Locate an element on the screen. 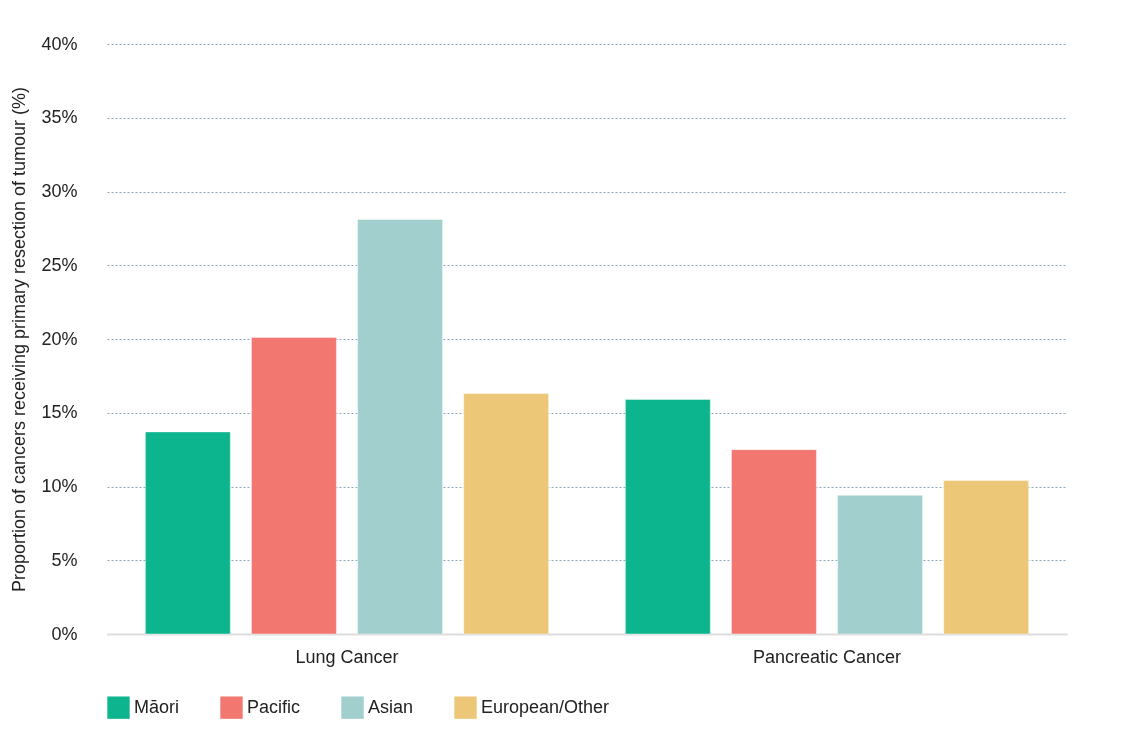 The height and width of the screenshot is (742, 1123). legend-label: Māori is located at coordinates (157, 706).